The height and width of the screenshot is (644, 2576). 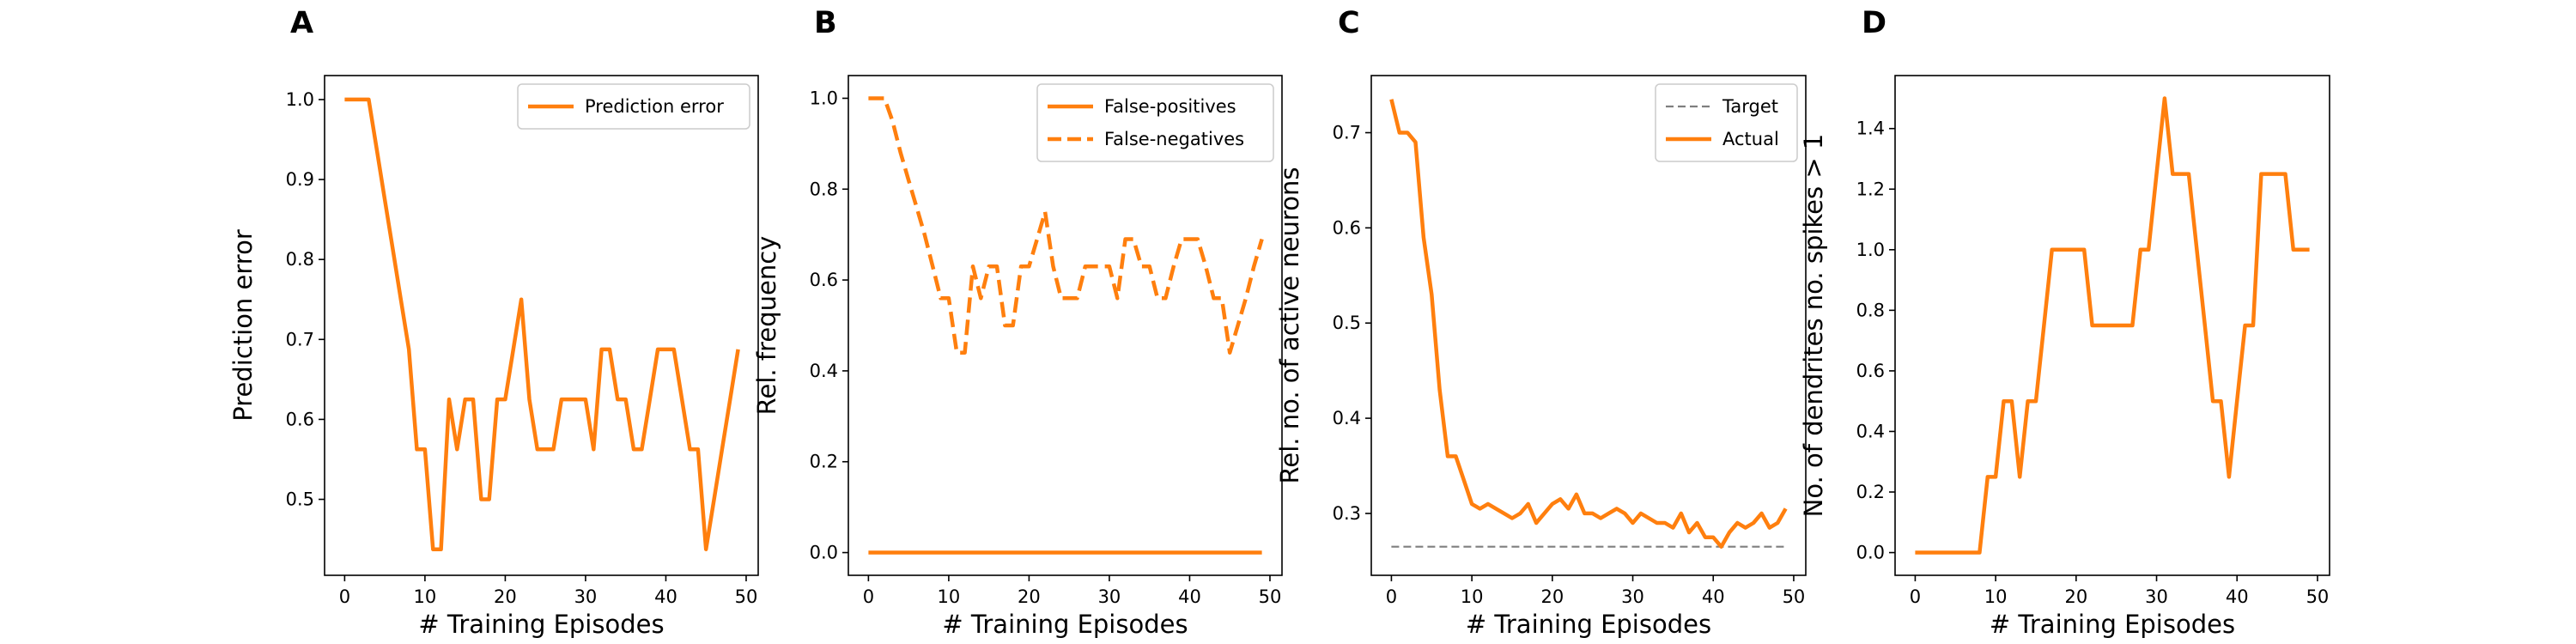 What do you see at coordinates (1871, 128) in the screenshot?
I see `y-tick-label: 1.4` at bounding box center [1871, 128].